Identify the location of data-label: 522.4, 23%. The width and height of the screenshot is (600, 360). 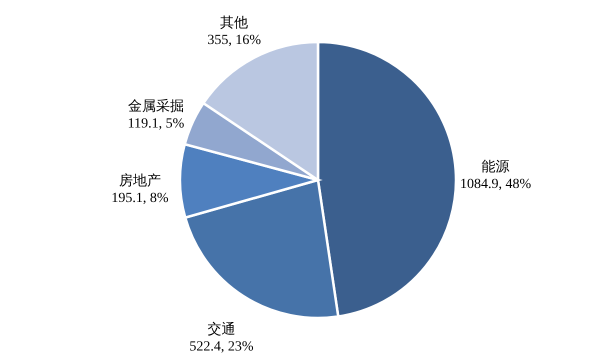
(221, 347).